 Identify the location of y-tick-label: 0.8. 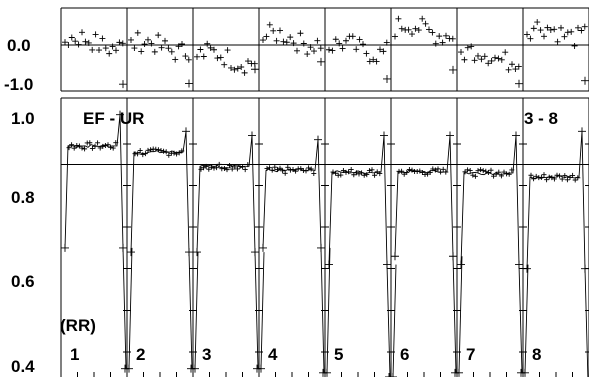
(23, 197).